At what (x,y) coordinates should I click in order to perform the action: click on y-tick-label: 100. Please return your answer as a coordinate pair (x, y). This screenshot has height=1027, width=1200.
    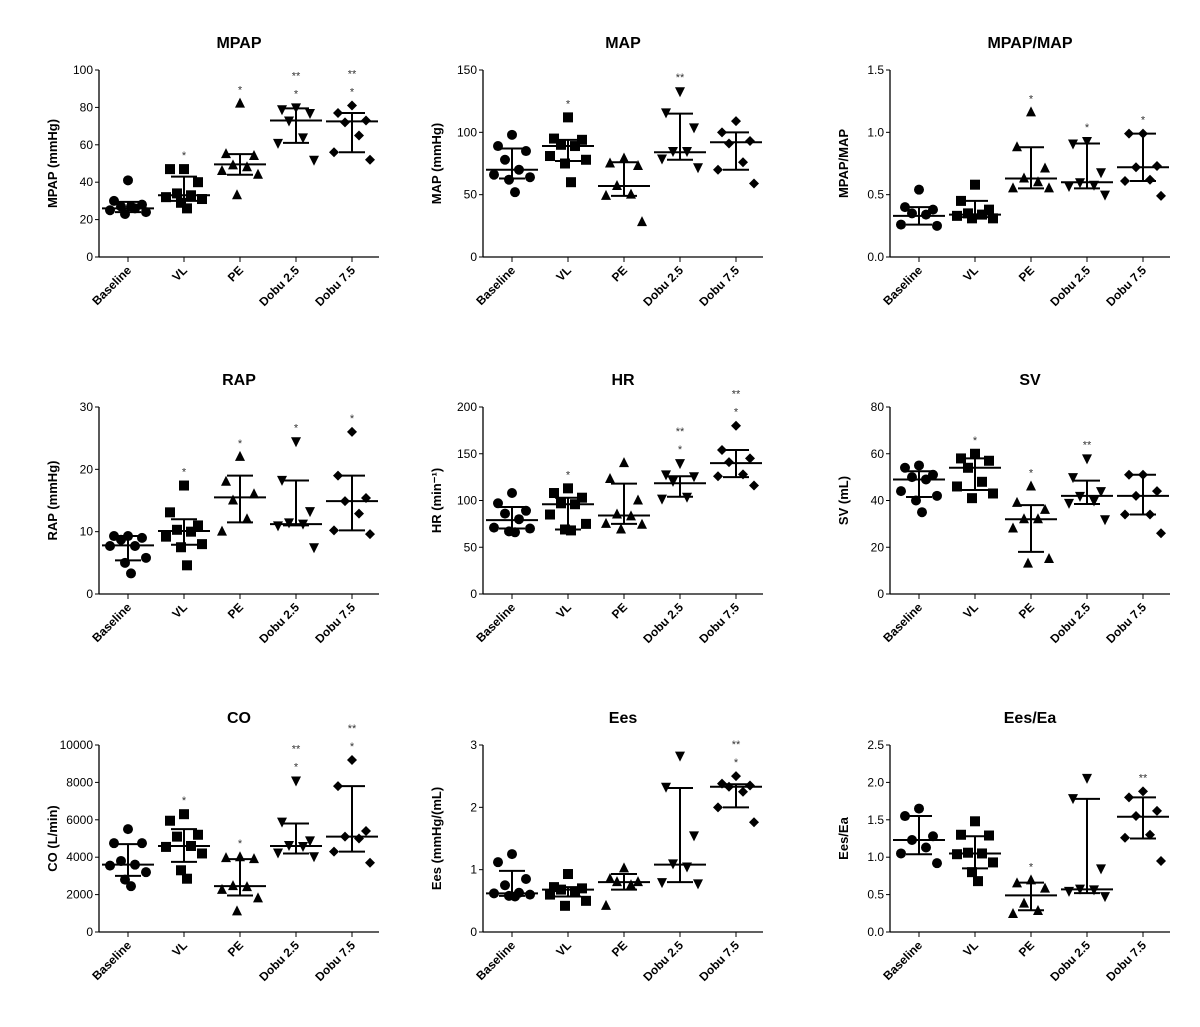
    Looking at the image, I should click on (467, 501).